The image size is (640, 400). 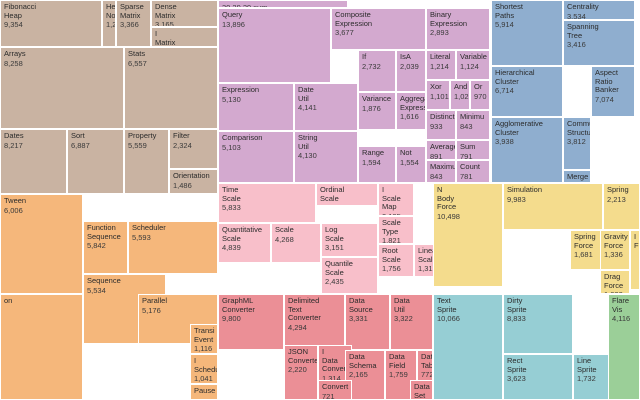 I want to click on cell-value: 5,176, so click(x=151, y=310).